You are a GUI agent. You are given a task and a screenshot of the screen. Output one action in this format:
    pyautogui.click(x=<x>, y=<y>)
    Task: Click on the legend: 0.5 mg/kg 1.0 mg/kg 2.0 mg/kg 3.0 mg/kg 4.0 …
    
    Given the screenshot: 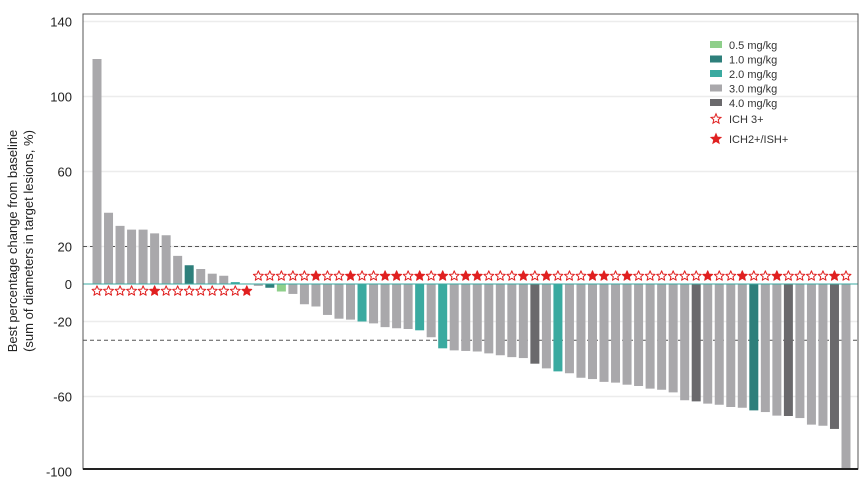 What is the action you would take?
    pyautogui.click(x=748, y=93)
    